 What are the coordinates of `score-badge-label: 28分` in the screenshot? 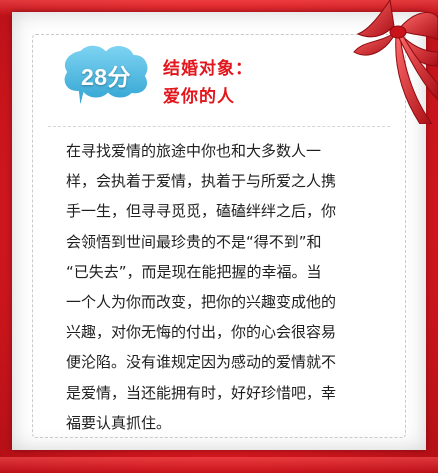 It's located at (106, 77).